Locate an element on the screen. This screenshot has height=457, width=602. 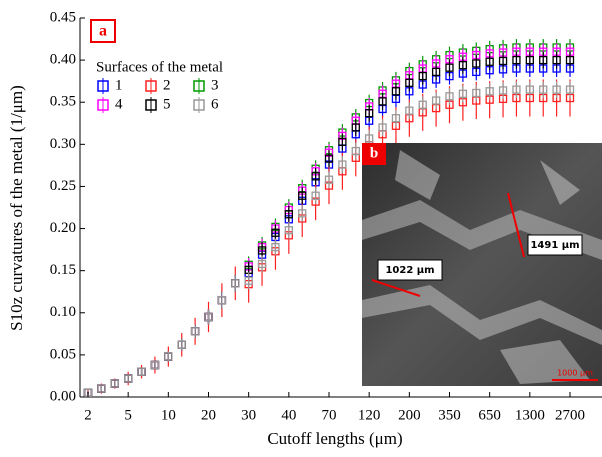
x-tick-label: 120 is located at coordinates (369, 415).